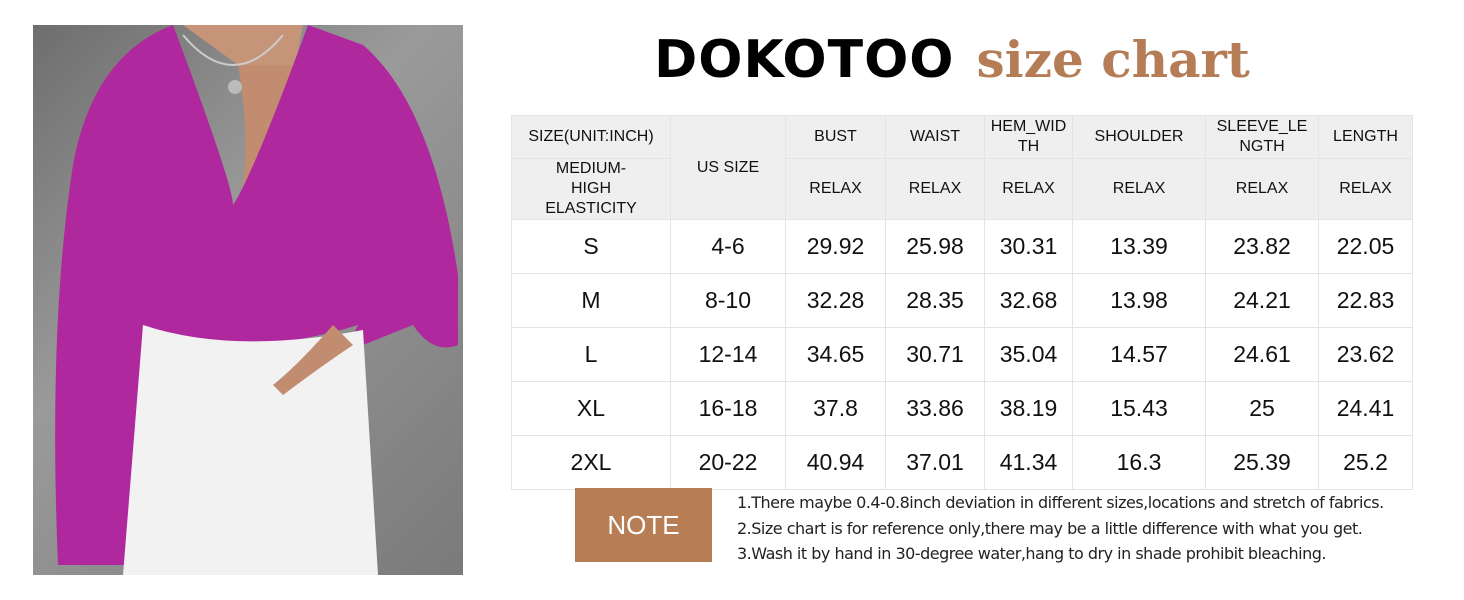 This screenshot has width=1464, height=600. Describe the element at coordinates (935, 462) in the screenshot. I see `table-cell: 37.01` at that location.